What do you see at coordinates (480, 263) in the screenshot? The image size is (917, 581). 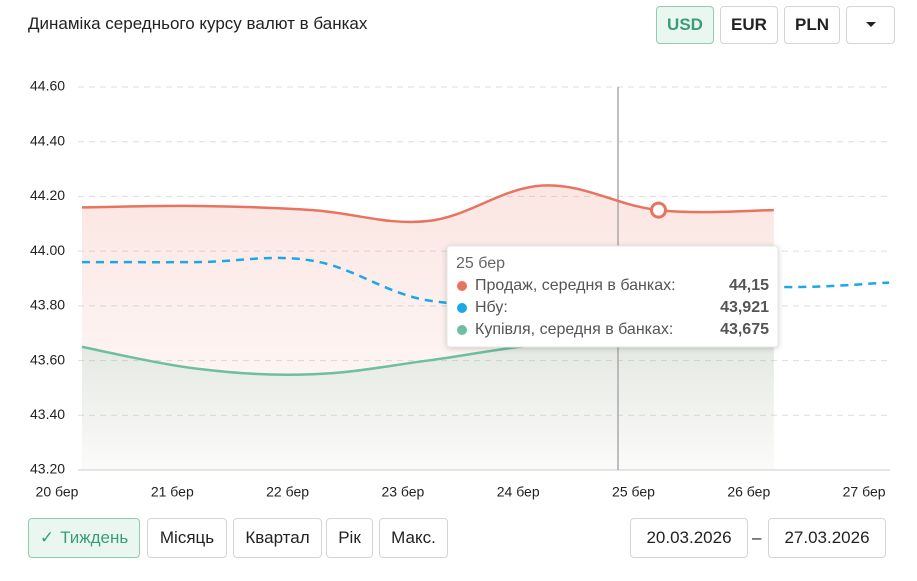 I see `tooltip-title: 25 бер` at bounding box center [480, 263].